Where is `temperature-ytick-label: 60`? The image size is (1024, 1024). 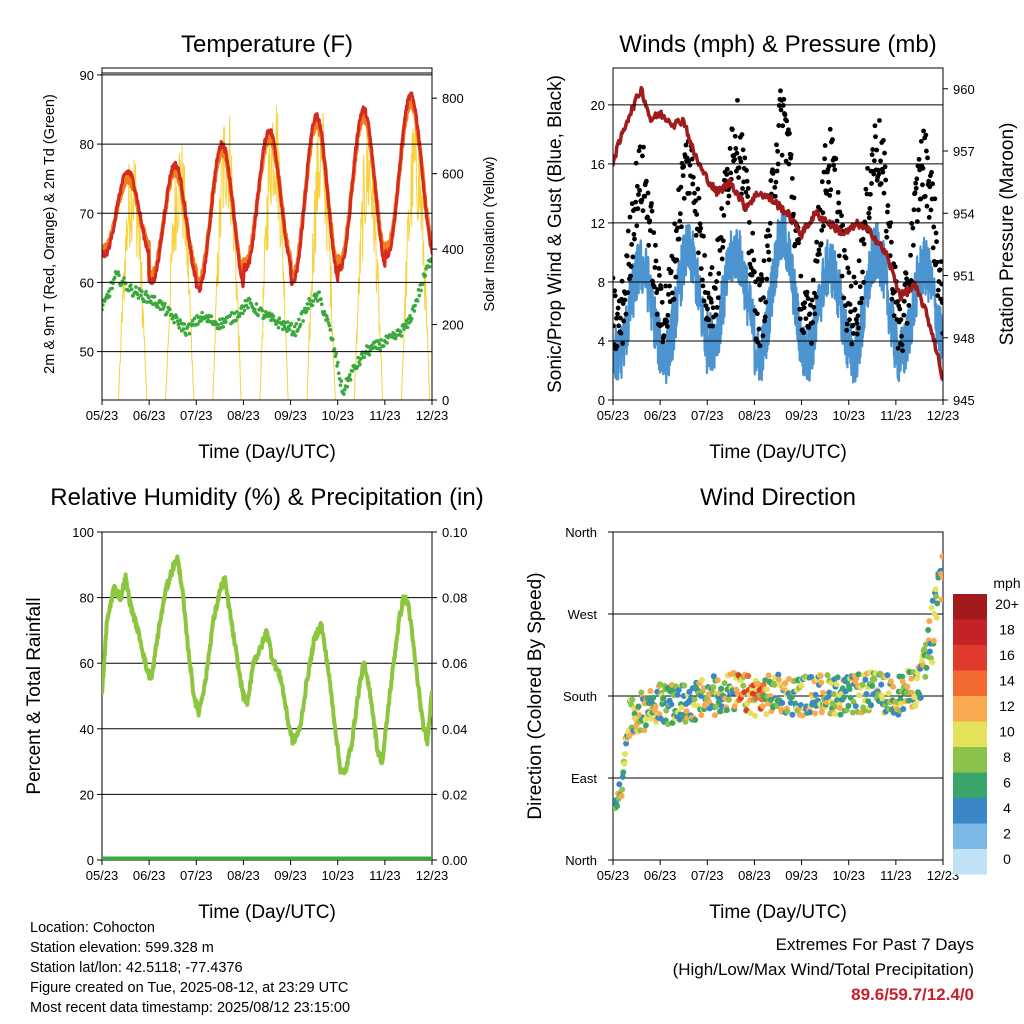 temperature-ytick-label: 60 is located at coordinates (87, 282).